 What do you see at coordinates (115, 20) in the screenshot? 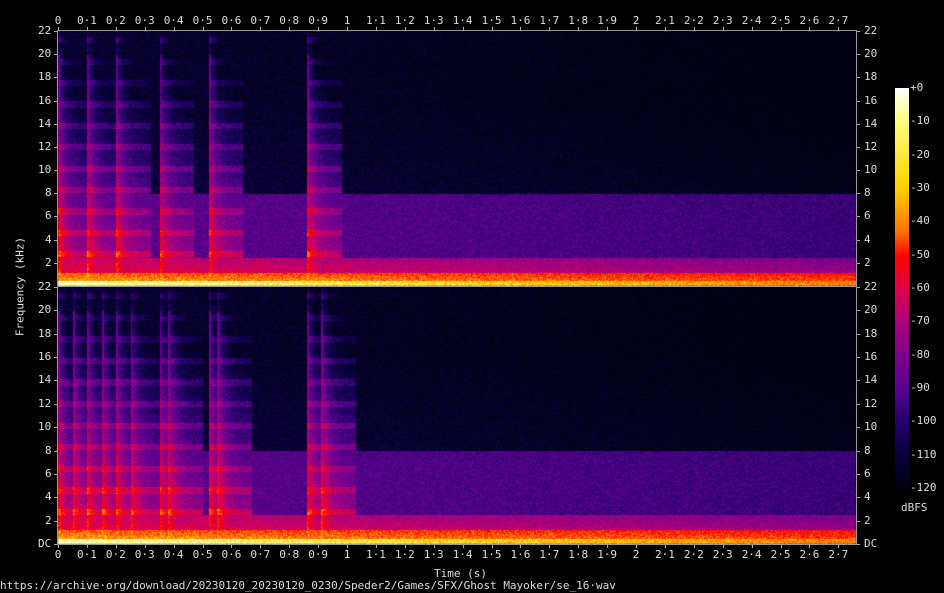
I see `x-tick-label-top: 0·2` at bounding box center [115, 20].